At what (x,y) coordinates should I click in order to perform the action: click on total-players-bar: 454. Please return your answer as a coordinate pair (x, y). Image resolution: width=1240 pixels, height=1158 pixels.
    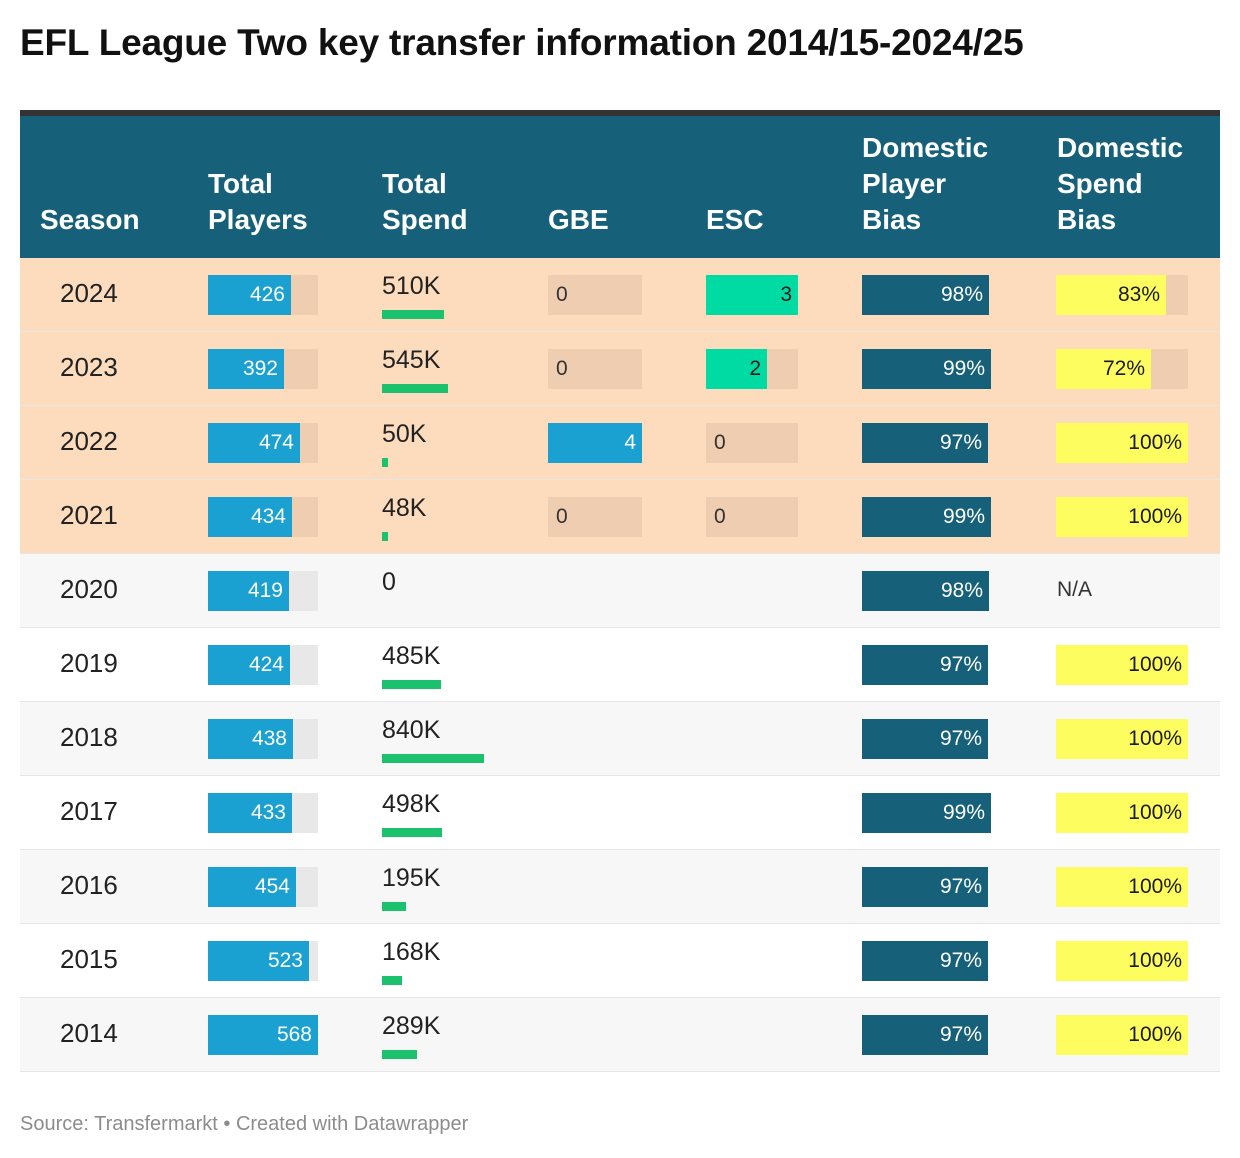
    Looking at the image, I should click on (263, 887).